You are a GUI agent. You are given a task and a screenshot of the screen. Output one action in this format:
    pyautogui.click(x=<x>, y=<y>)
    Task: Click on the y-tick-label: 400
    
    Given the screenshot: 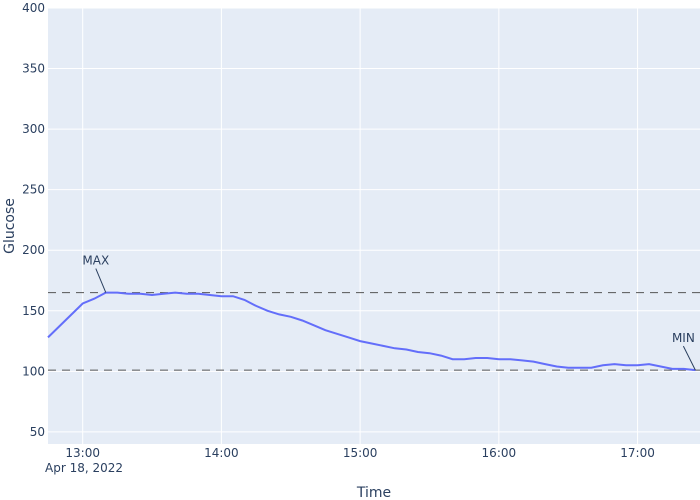 What is the action you would take?
    pyautogui.click(x=33, y=8)
    